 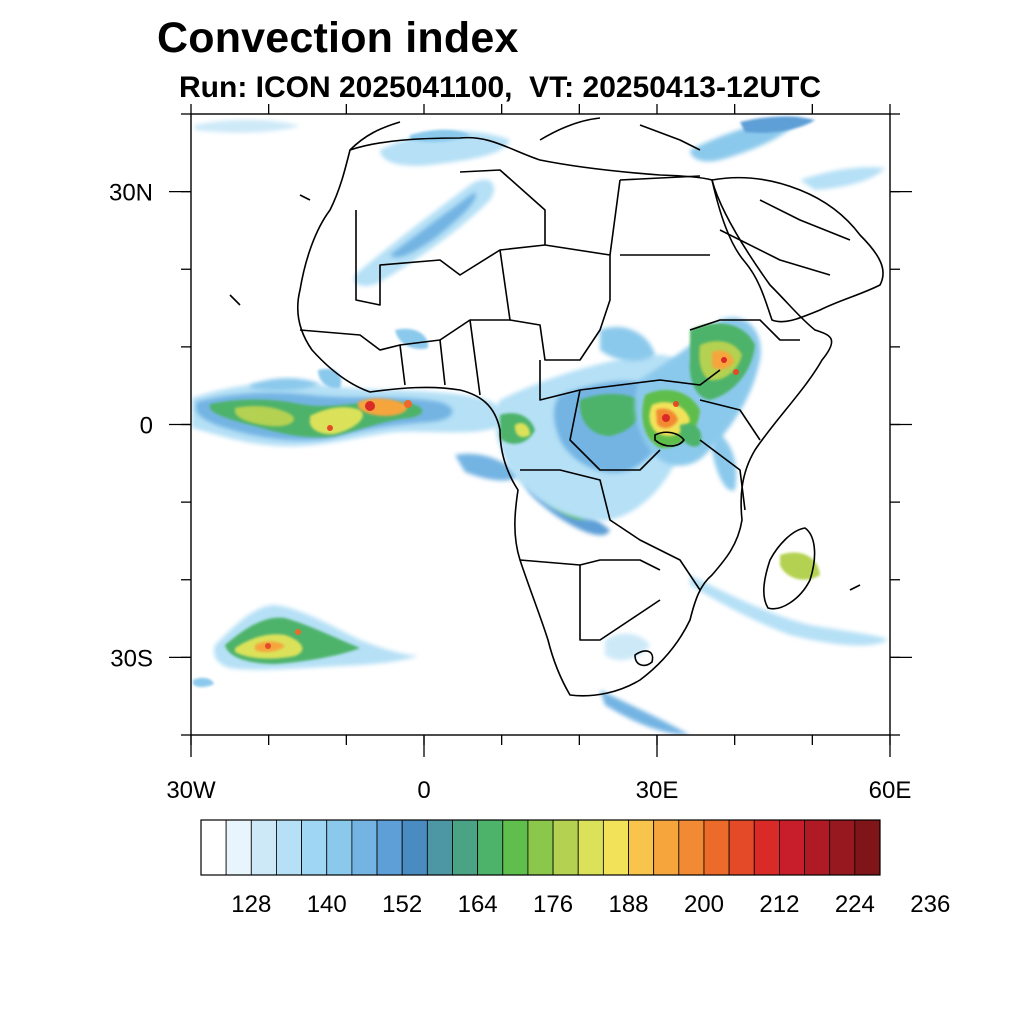 What do you see at coordinates (855, 904) in the screenshot?
I see `colorbar-label: 224` at bounding box center [855, 904].